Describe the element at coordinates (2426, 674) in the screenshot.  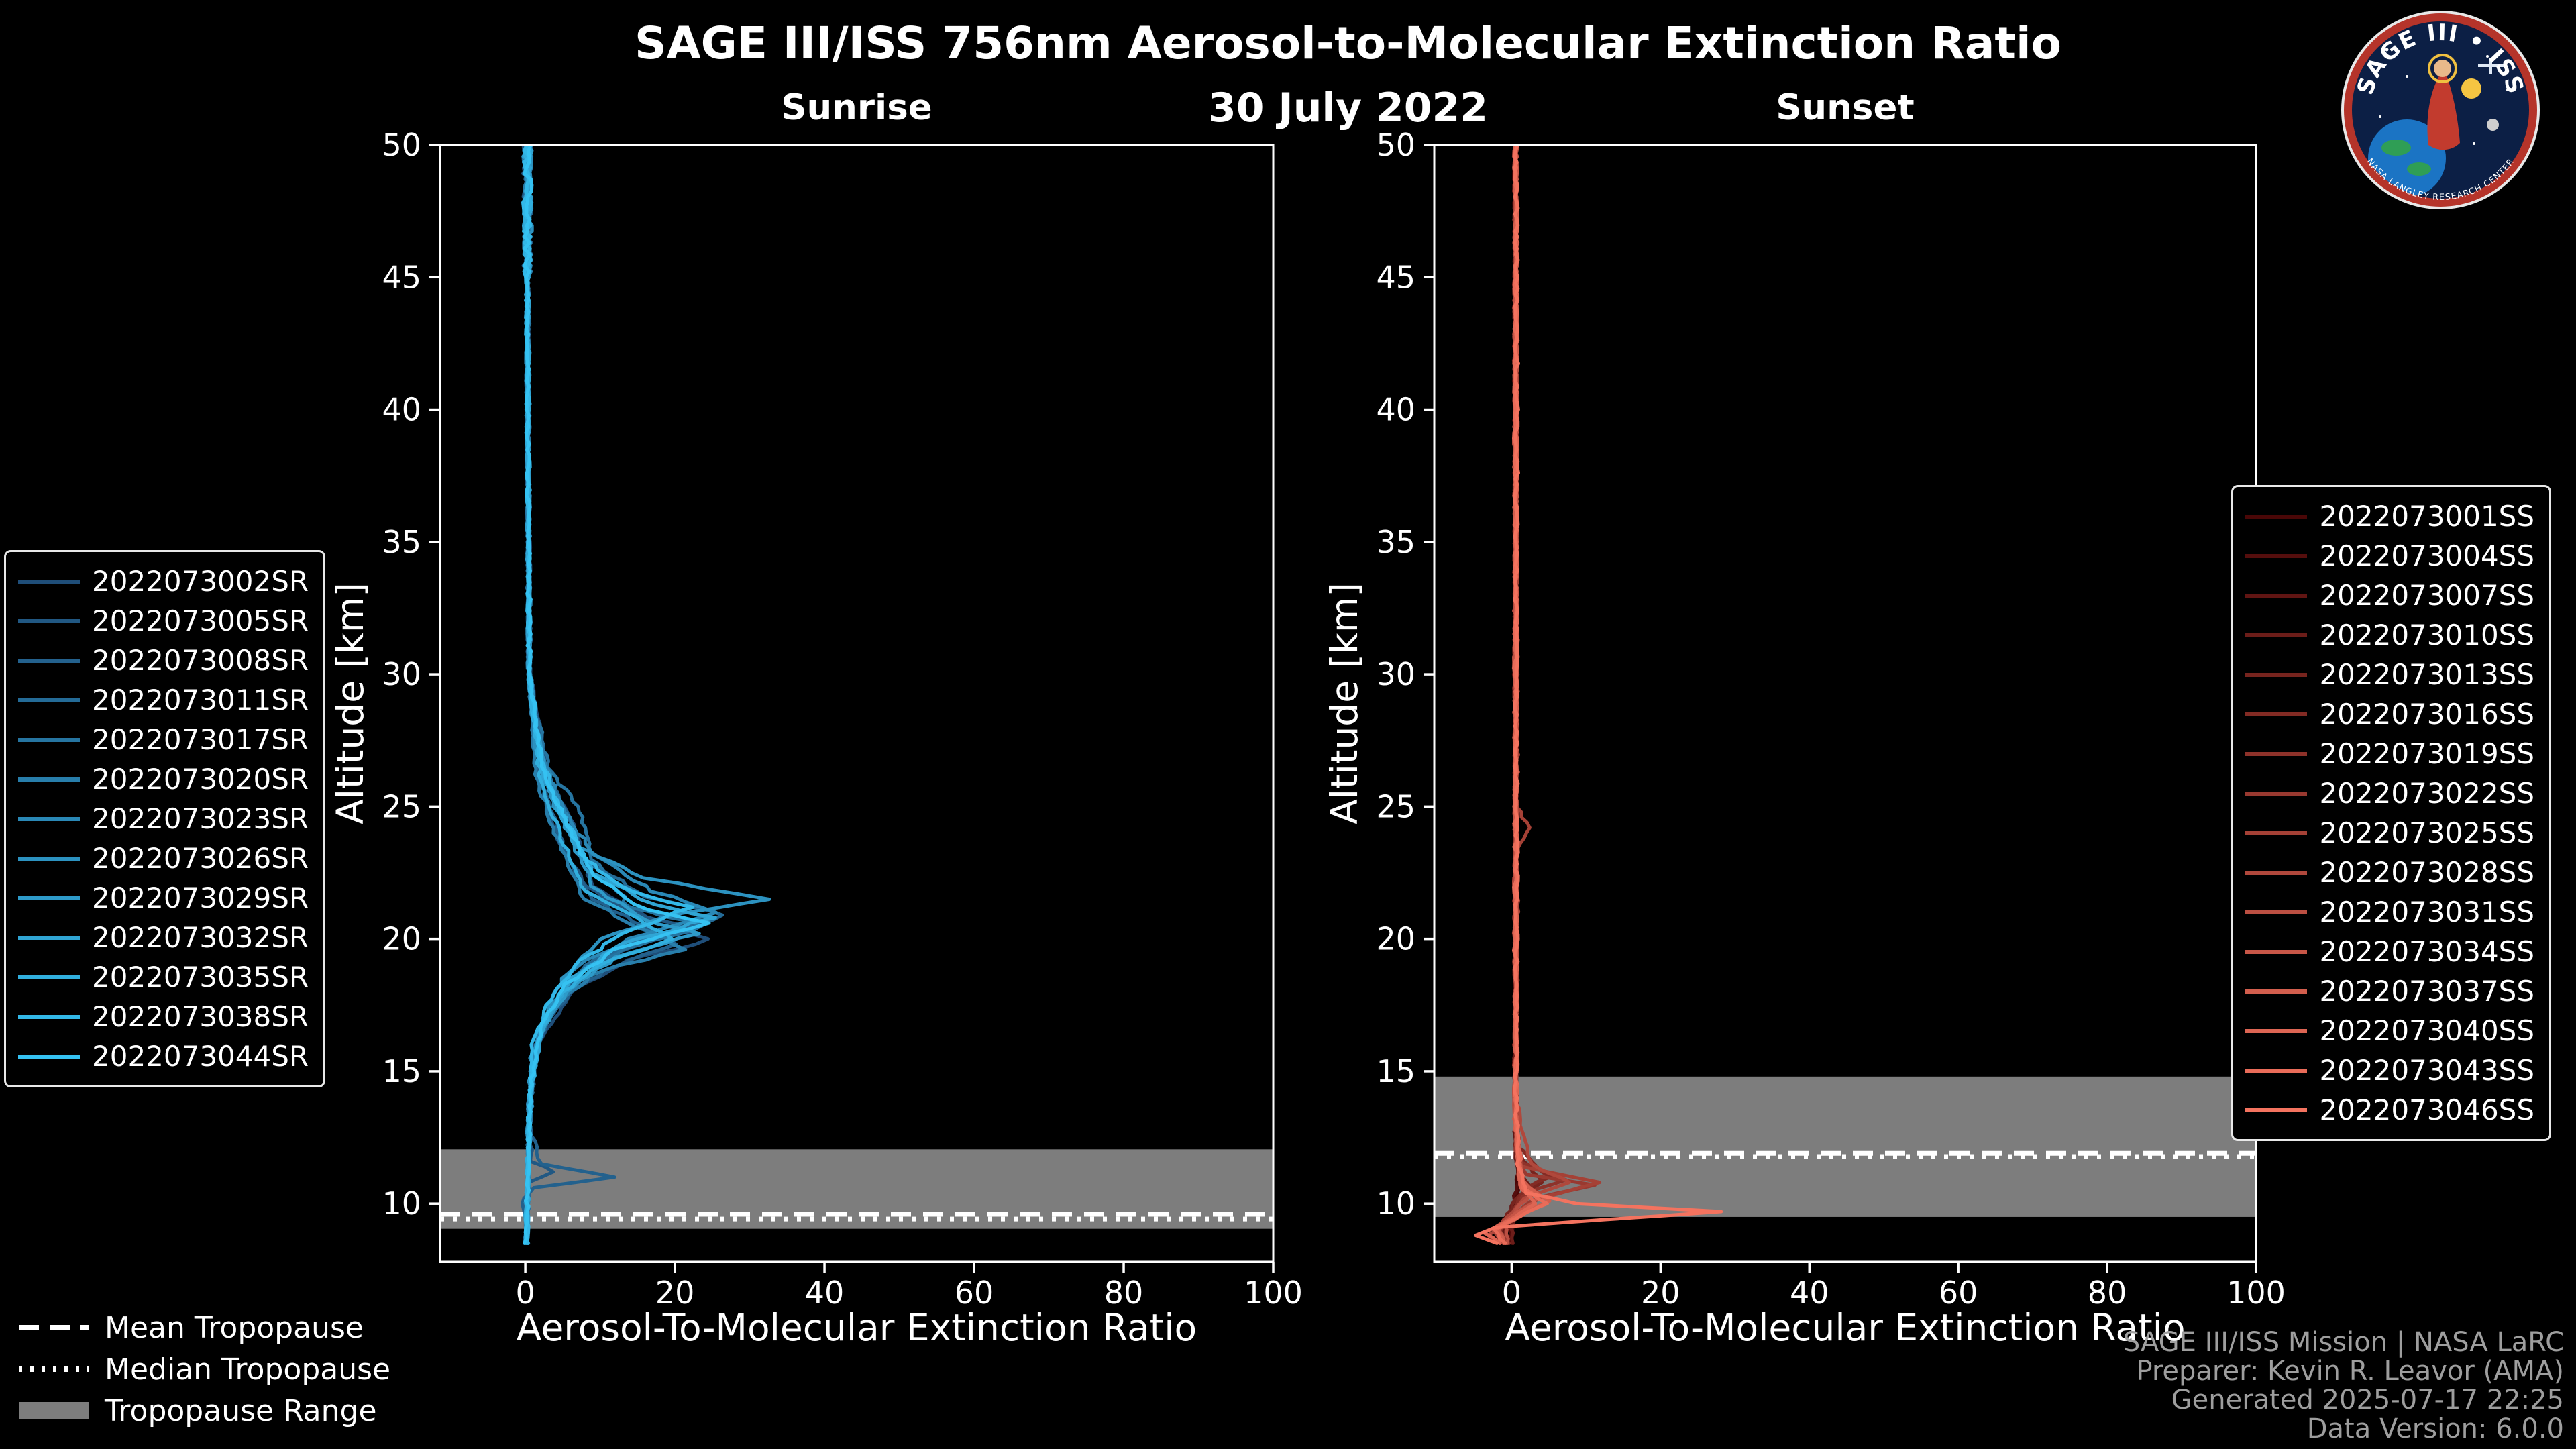
I see `series-label: 2022073013SS` at that location.